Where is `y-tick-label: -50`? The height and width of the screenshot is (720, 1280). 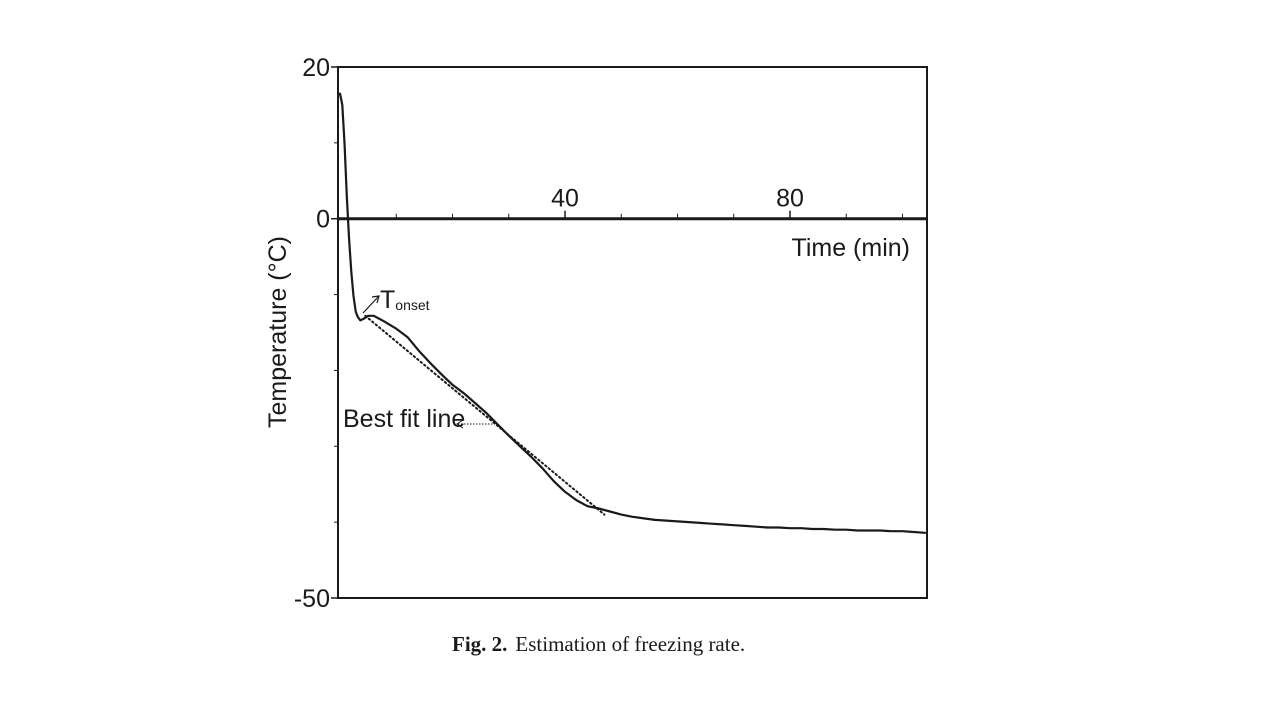 y-tick-label: -50 is located at coordinates (312, 599).